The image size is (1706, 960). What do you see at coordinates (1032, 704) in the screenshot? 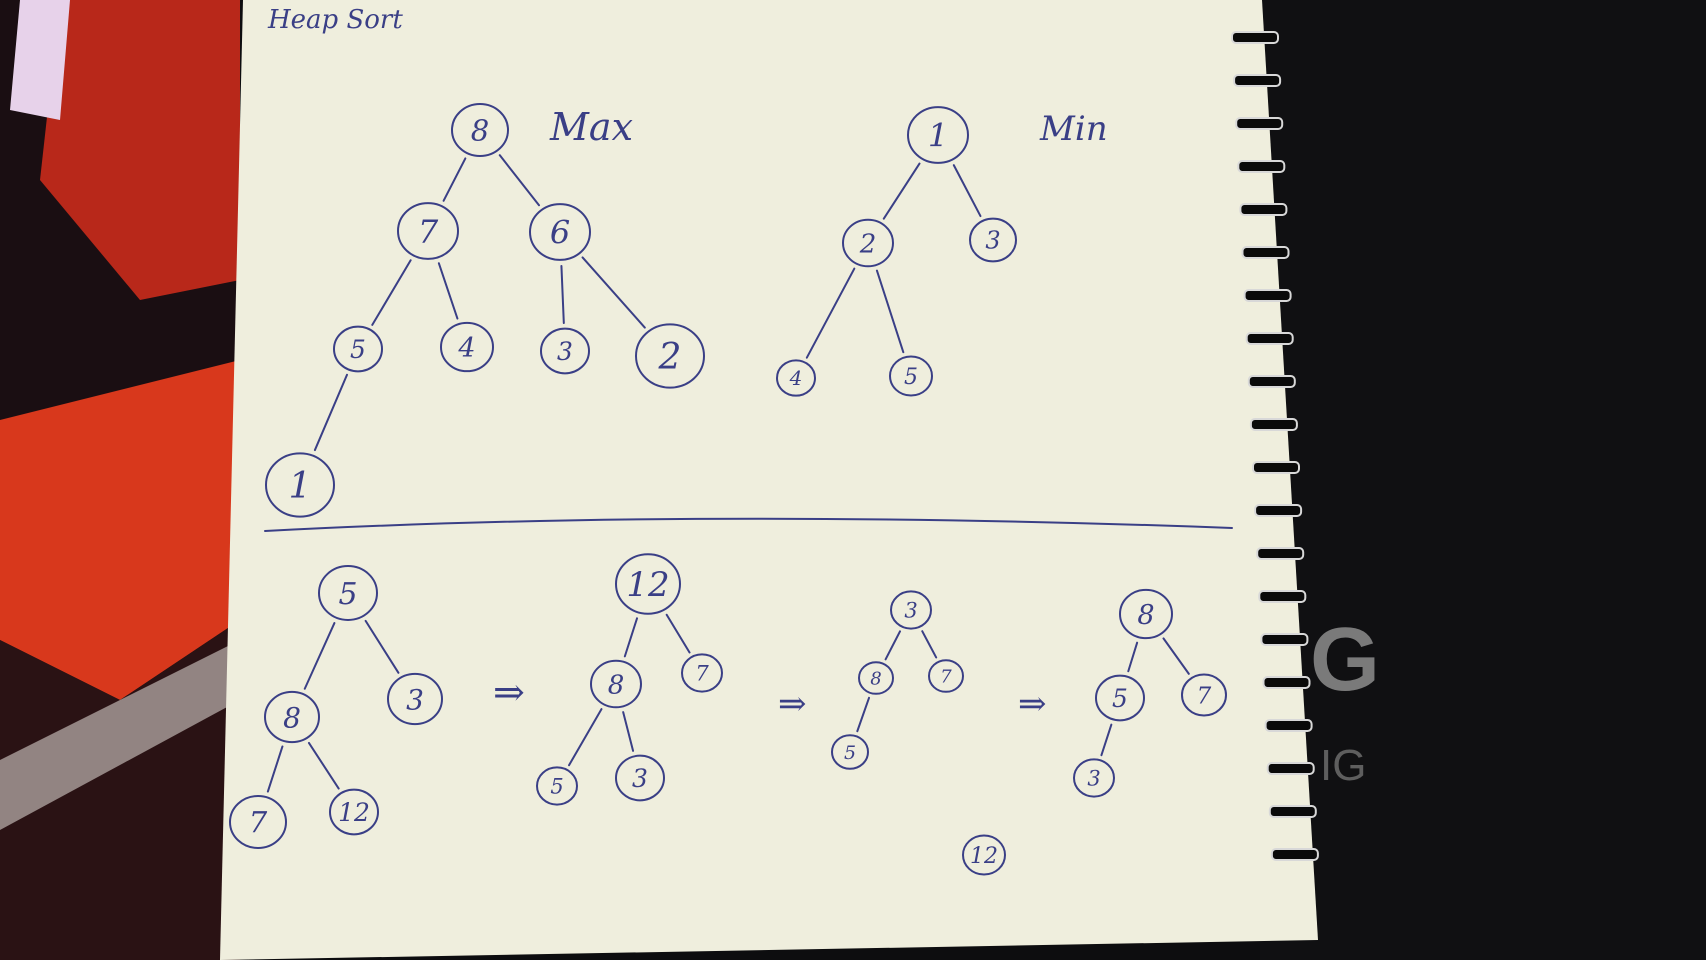
I see `step-arrow-3: ⇒` at bounding box center [1032, 704].